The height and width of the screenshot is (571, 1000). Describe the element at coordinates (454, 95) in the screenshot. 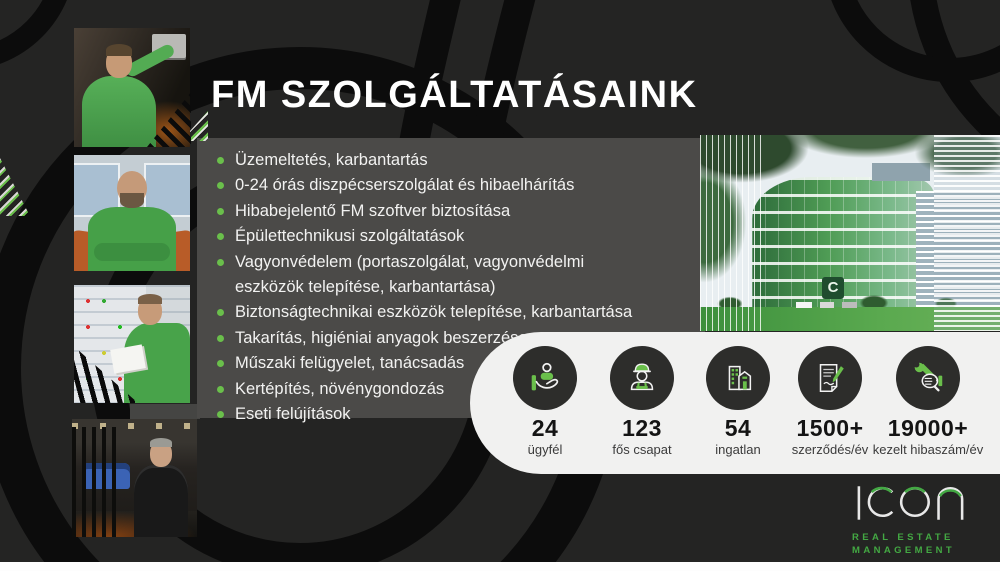

I see `slide-title: FM SZOLGÁLTATÁSAINK` at that location.